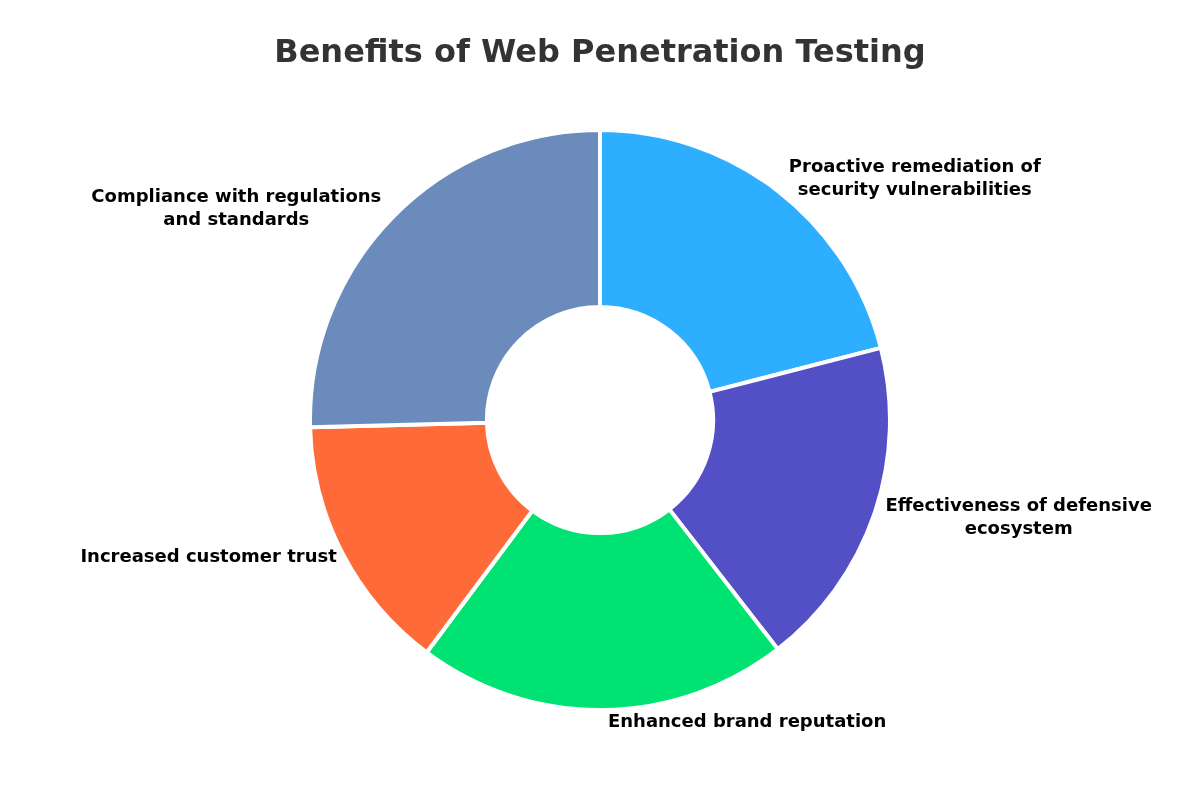 This screenshot has height=800, width=1200. Describe the element at coordinates (209, 555) in the screenshot. I see `slice-label: Increased customer trust` at that location.